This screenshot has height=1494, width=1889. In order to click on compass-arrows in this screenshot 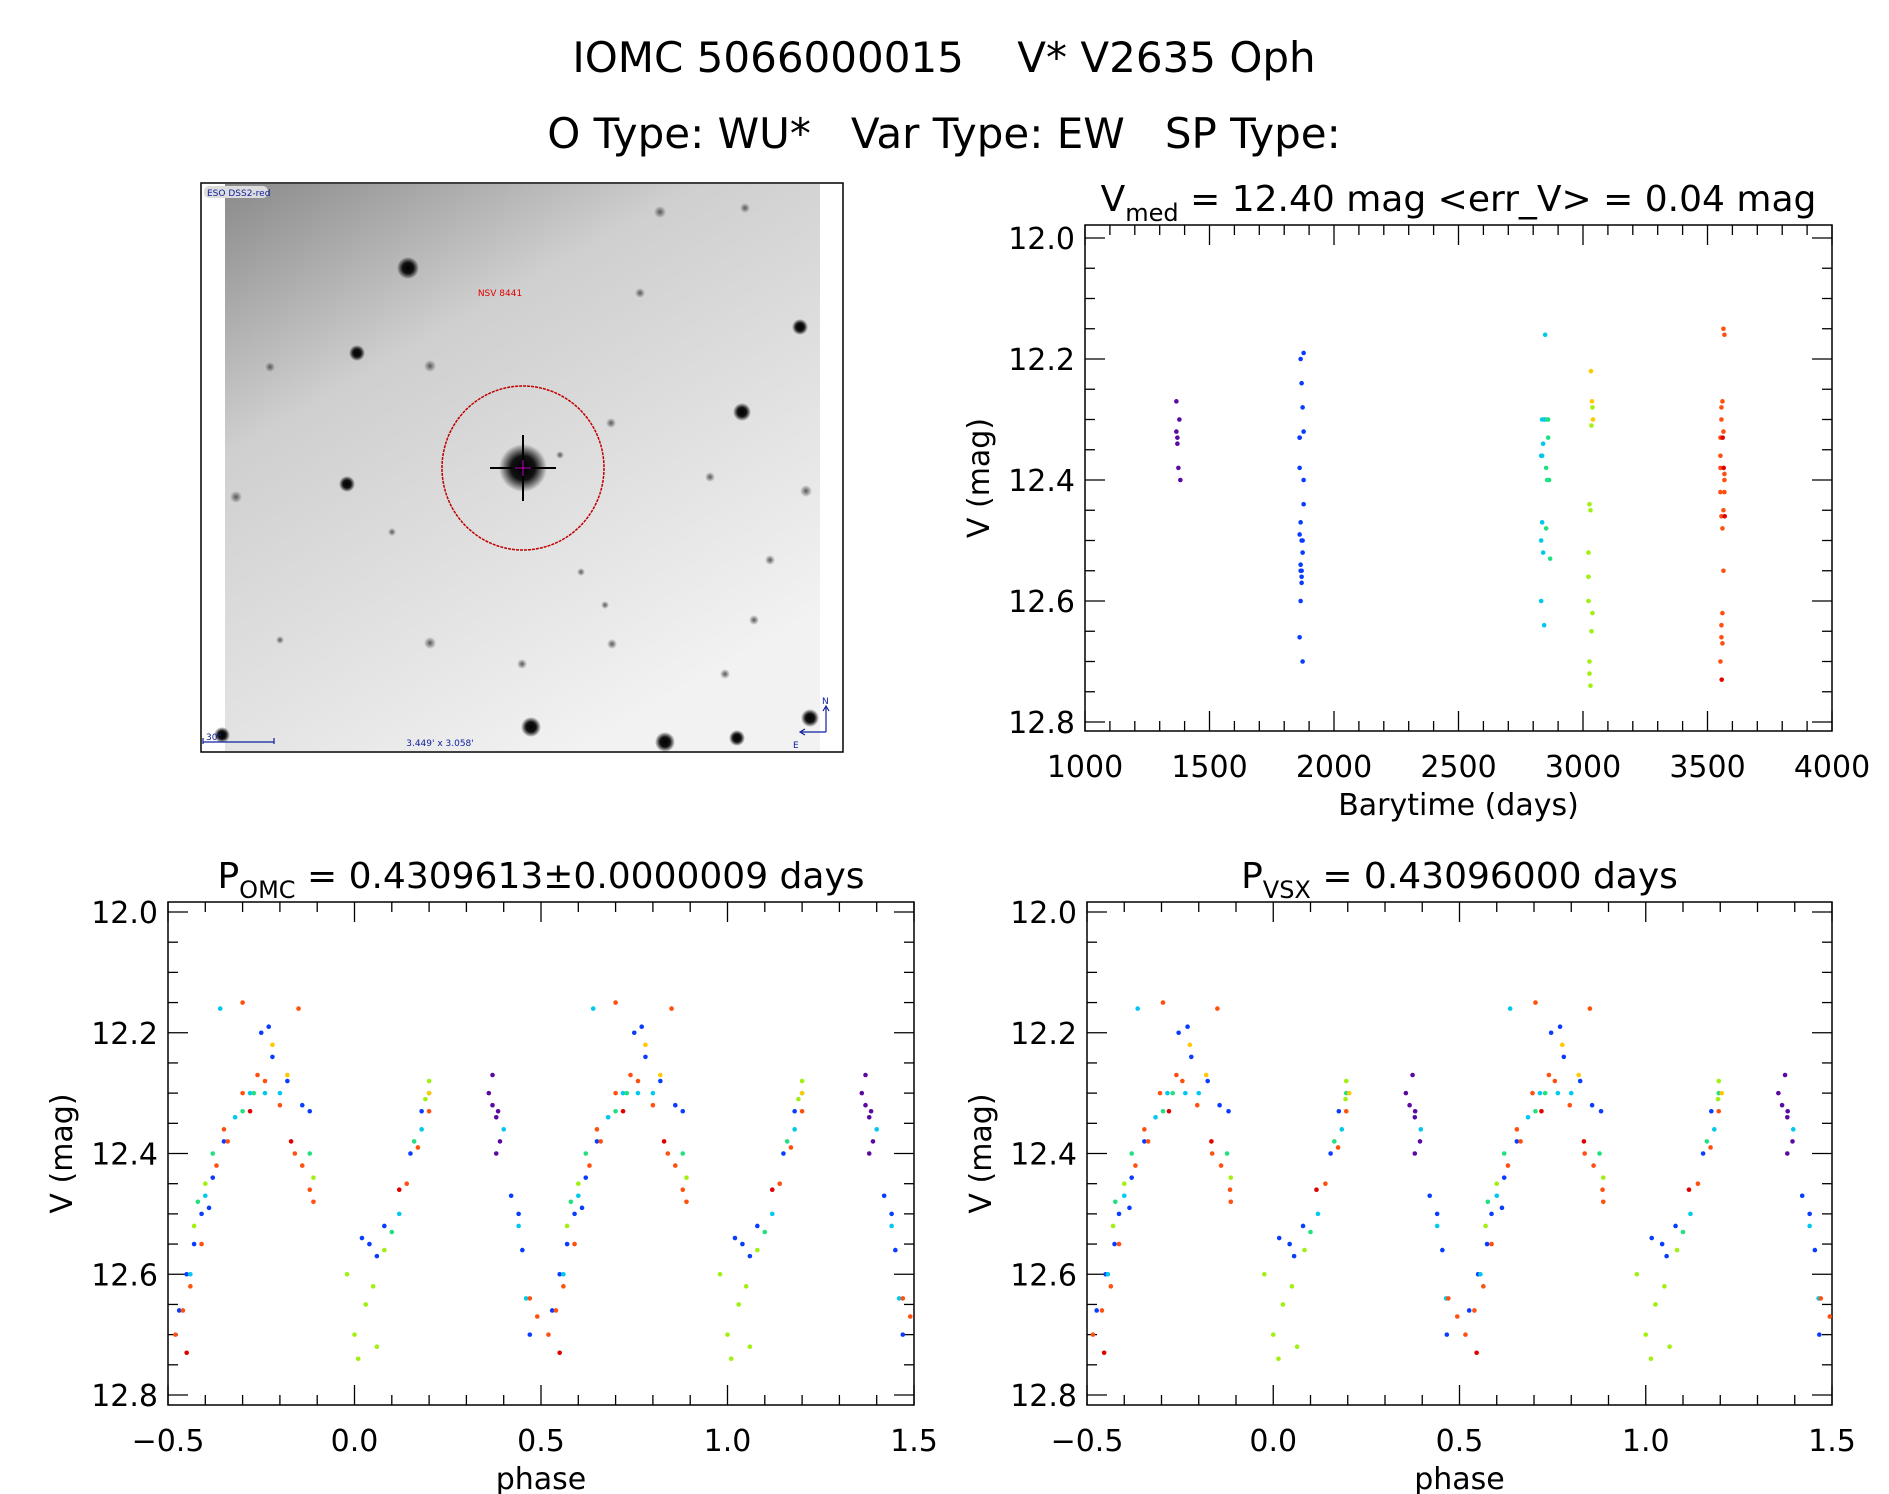, I will do `click(814, 720)`.